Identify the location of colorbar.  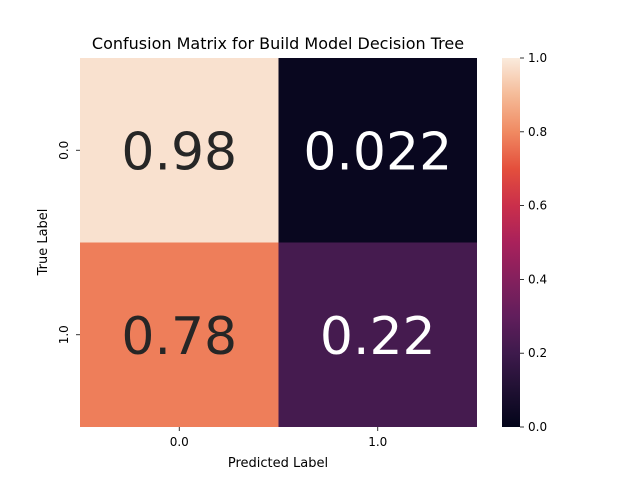
(511, 242).